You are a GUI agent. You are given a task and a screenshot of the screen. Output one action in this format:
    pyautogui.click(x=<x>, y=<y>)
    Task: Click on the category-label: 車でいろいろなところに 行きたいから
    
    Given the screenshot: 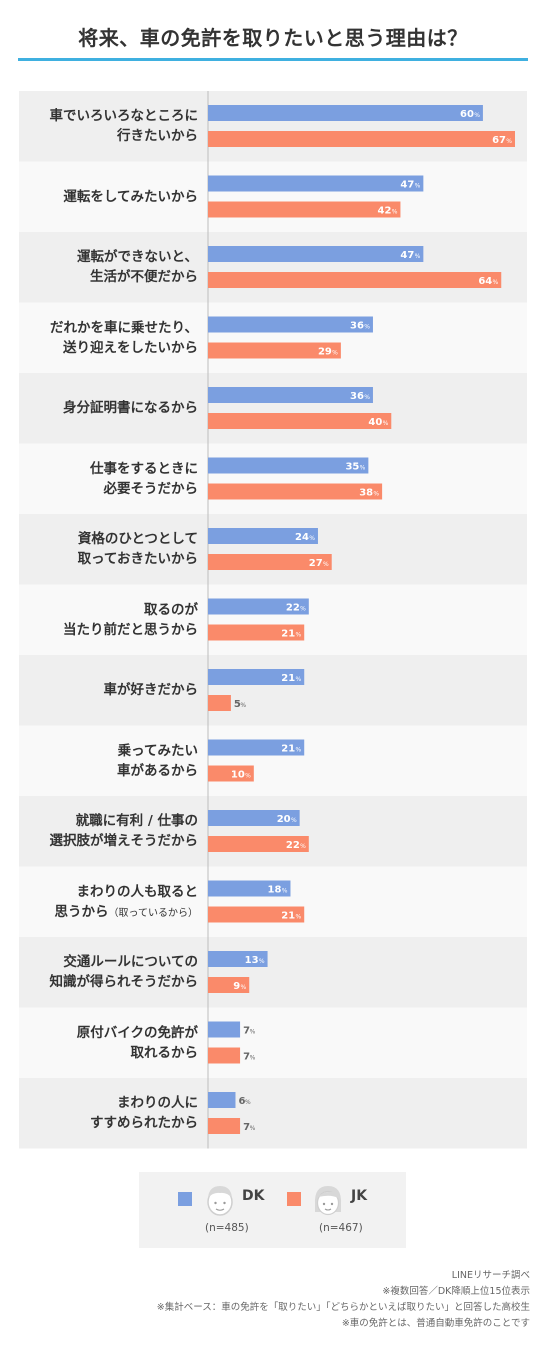 What is the action you would take?
    pyautogui.click(x=124, y=126)
    